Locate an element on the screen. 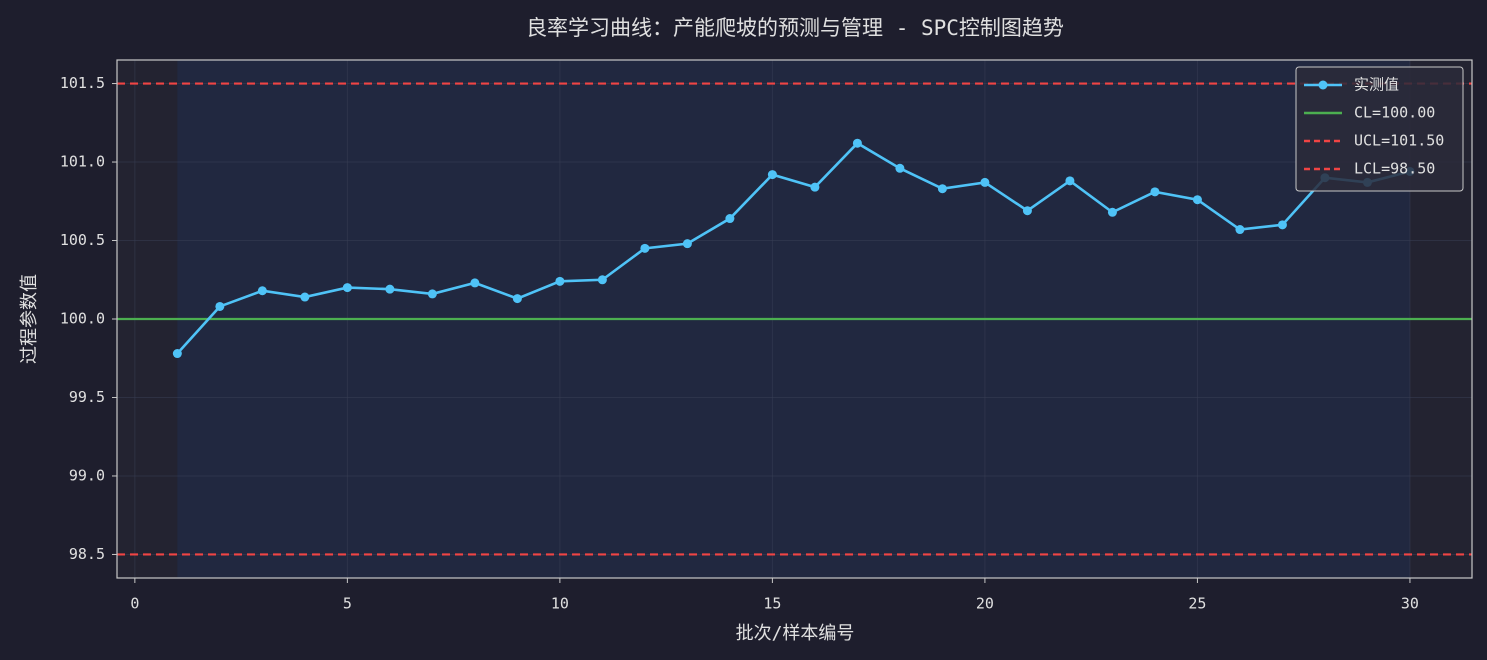  x-tick-label: 5 is located at coordinates (347, 604).